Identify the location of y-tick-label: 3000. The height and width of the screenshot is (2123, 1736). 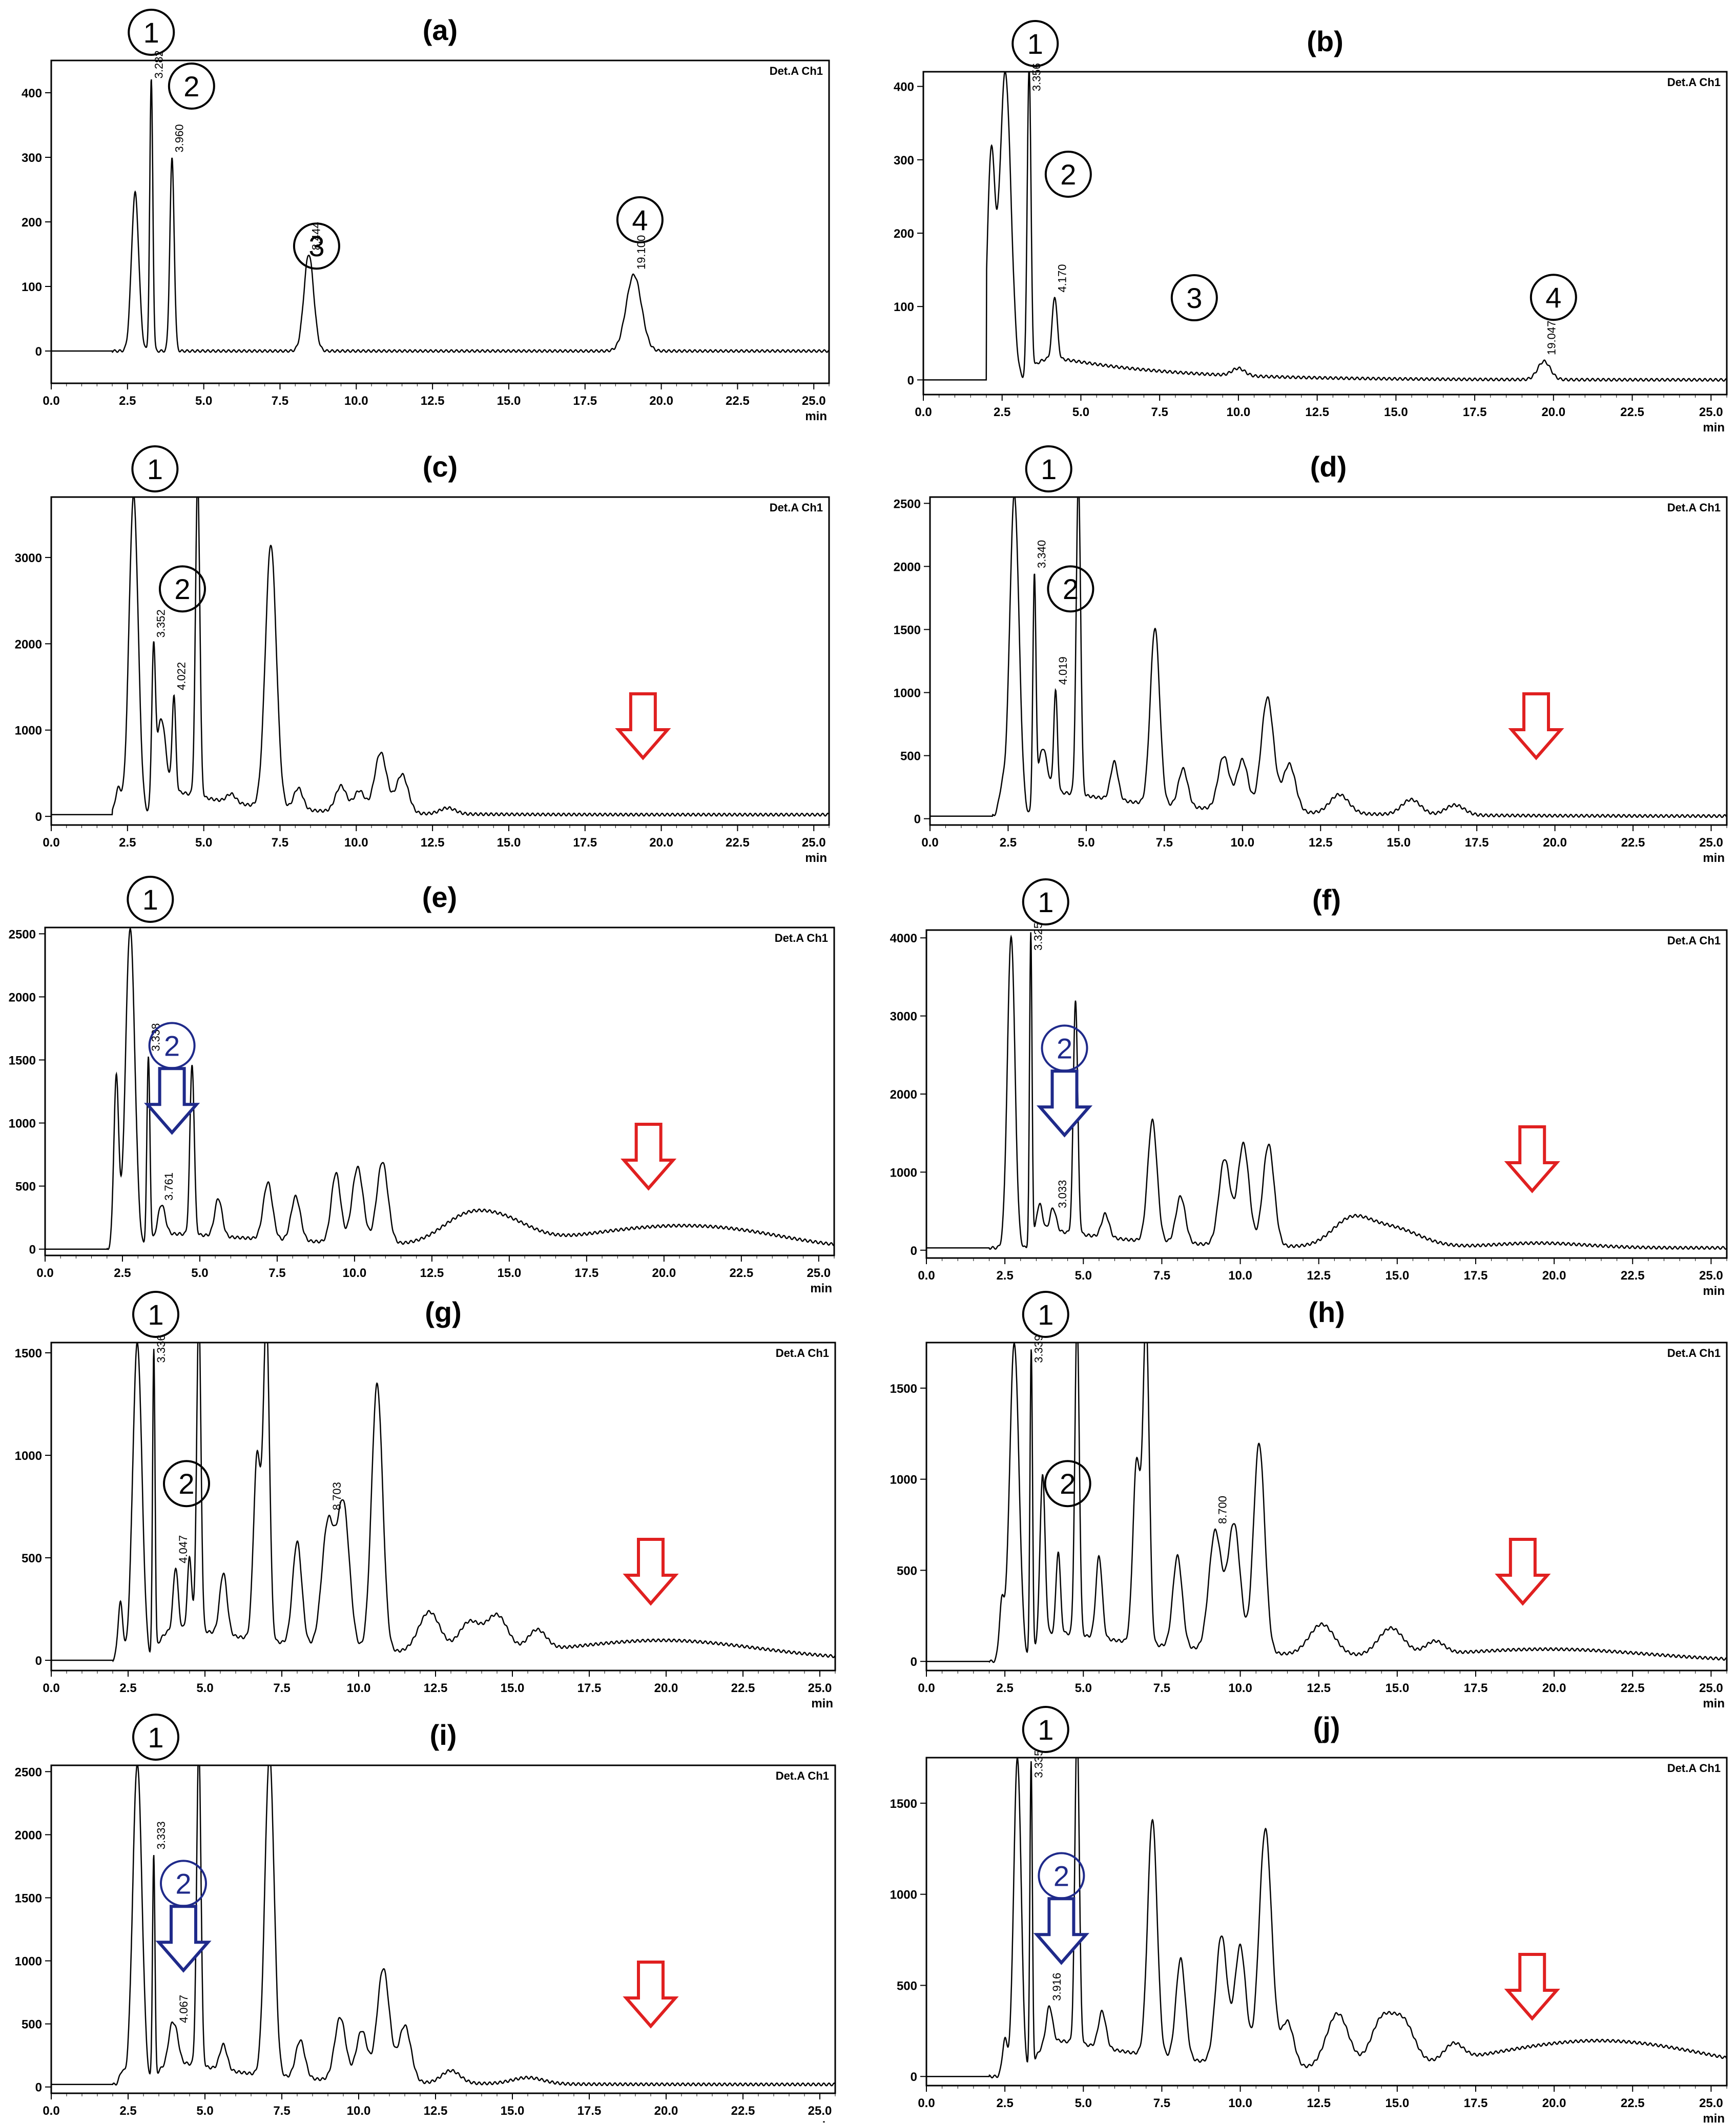
(28, 558).